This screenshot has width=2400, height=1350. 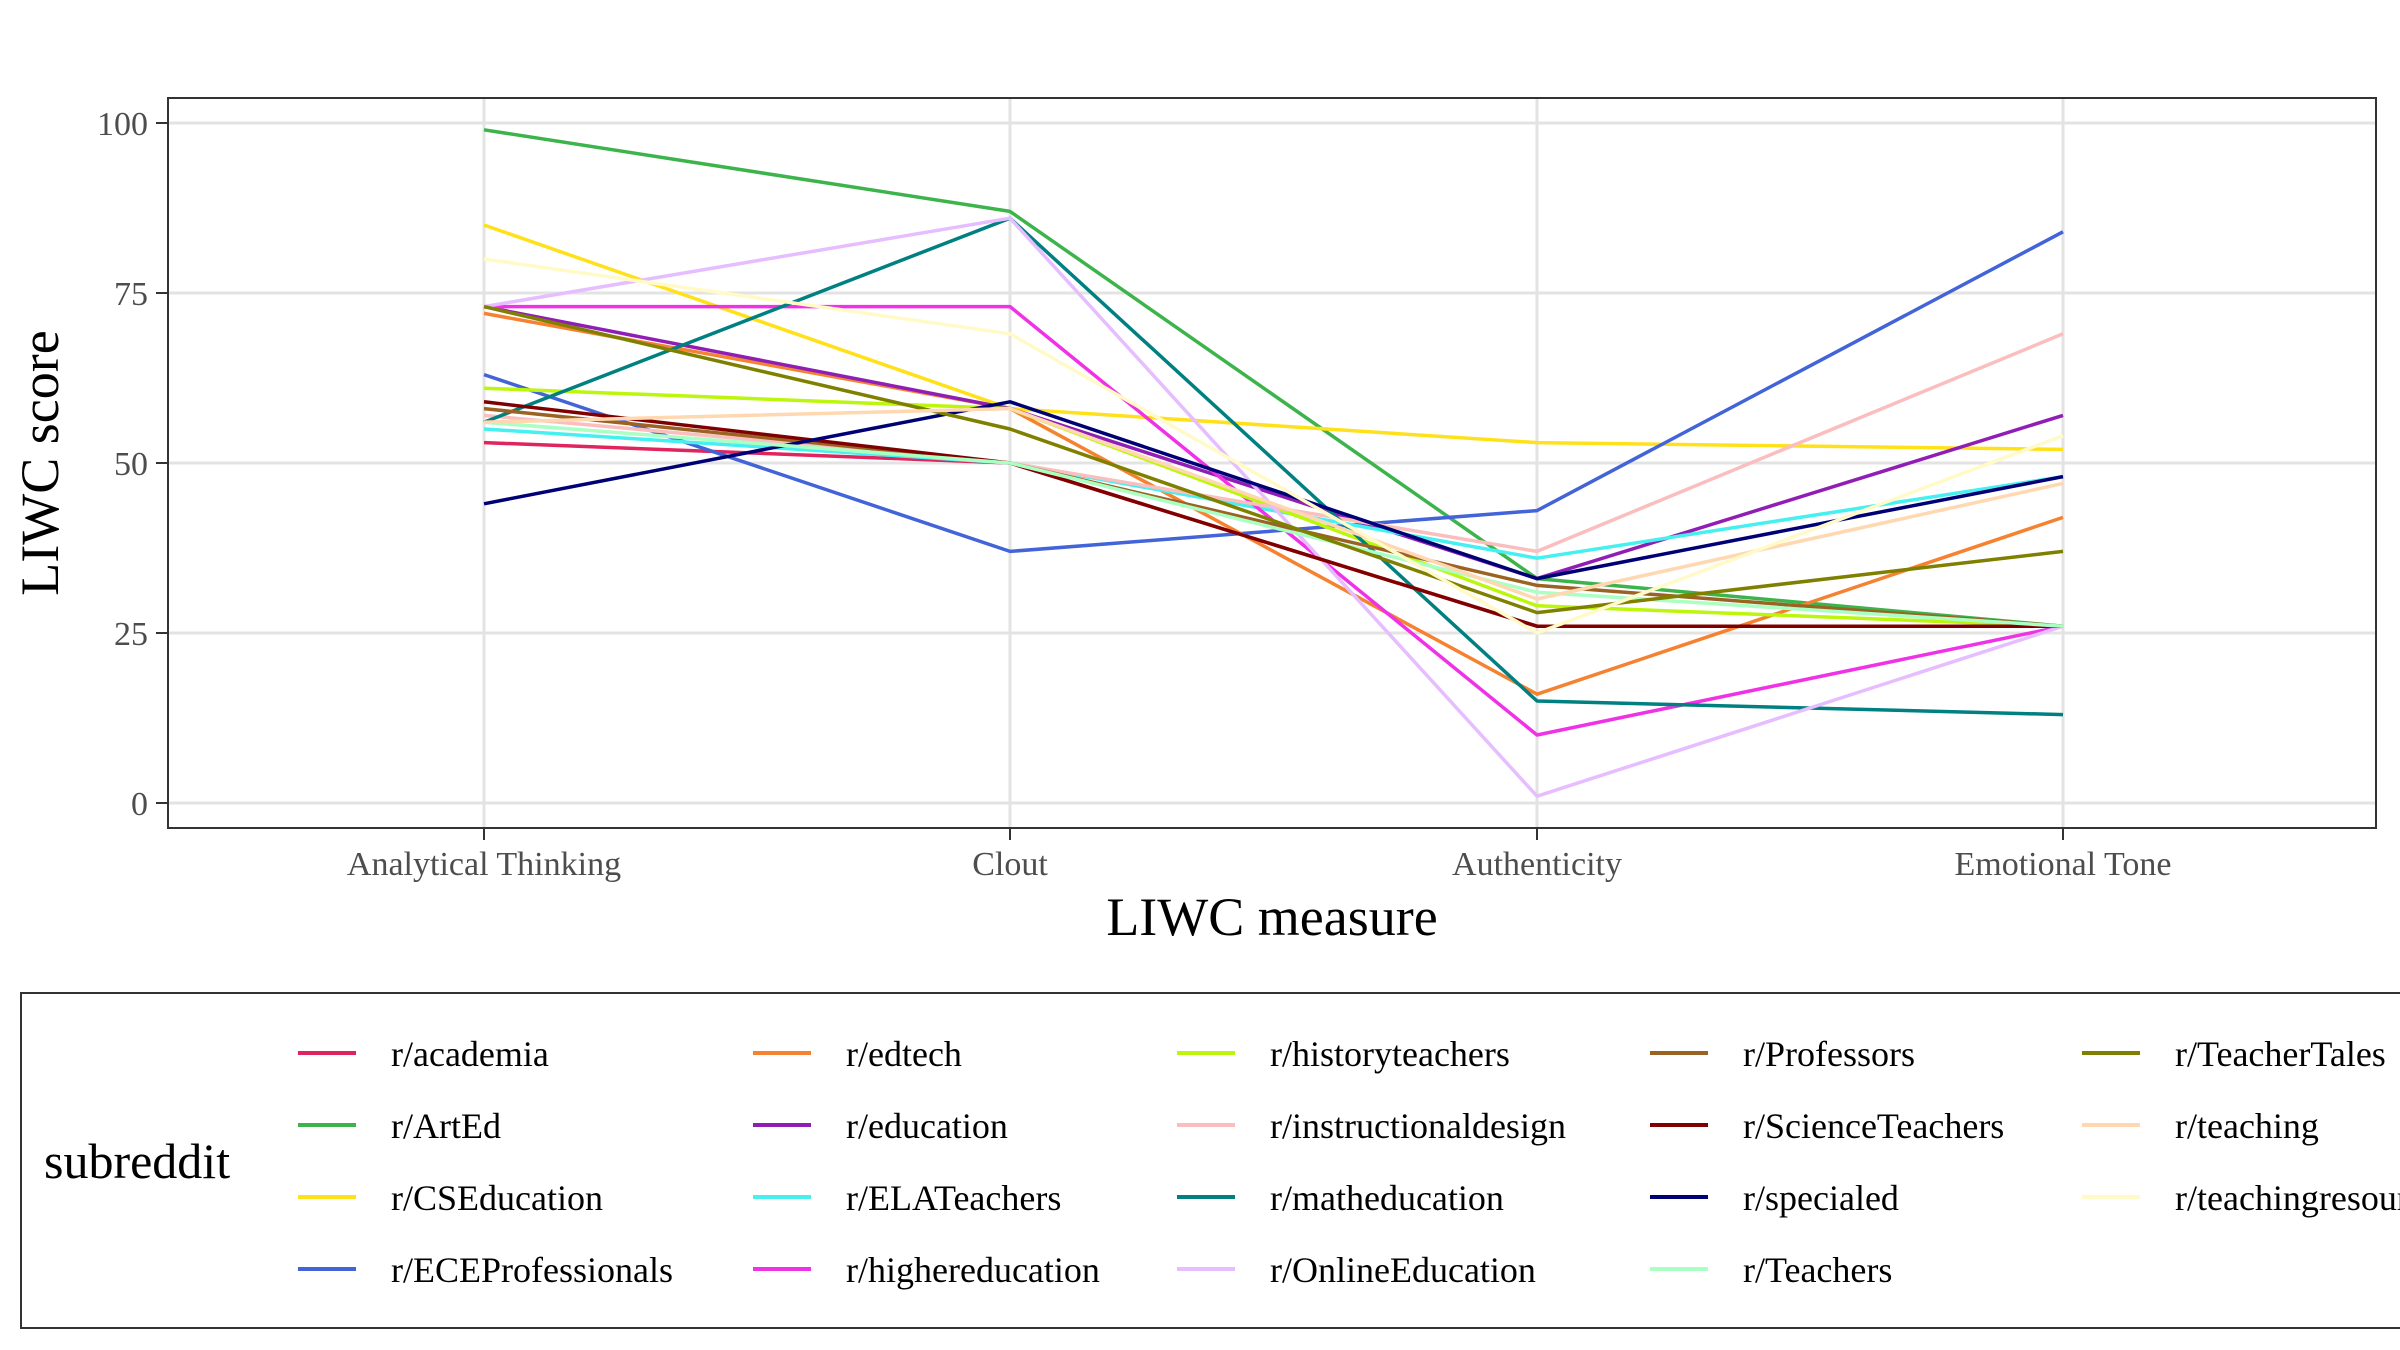 I want to click on series-line-professors, so click(x=1273, y=517).